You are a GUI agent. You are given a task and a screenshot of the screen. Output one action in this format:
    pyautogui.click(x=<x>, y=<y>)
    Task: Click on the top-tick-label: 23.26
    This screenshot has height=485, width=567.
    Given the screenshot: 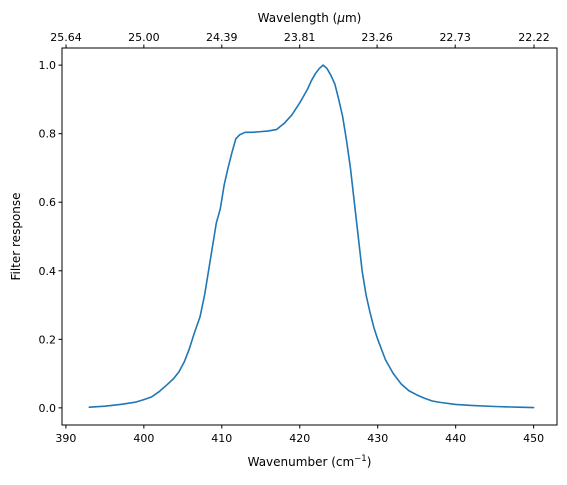 What is the action you would take?
    pyautogui.click(x=377, y=37)
    